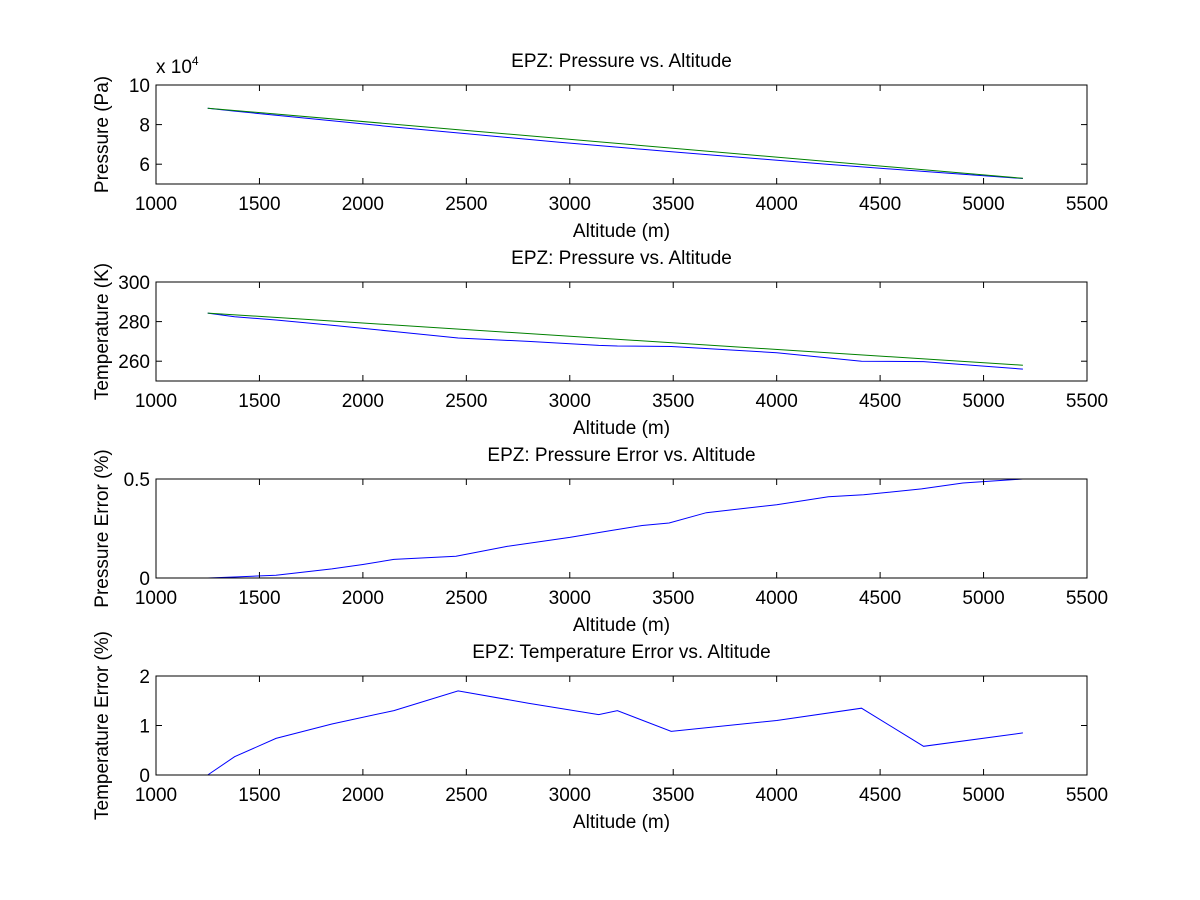 The width and height of the screenshot is (1200, 900). I want to click on x-tick-label-3: 1500, so click(259, 598).